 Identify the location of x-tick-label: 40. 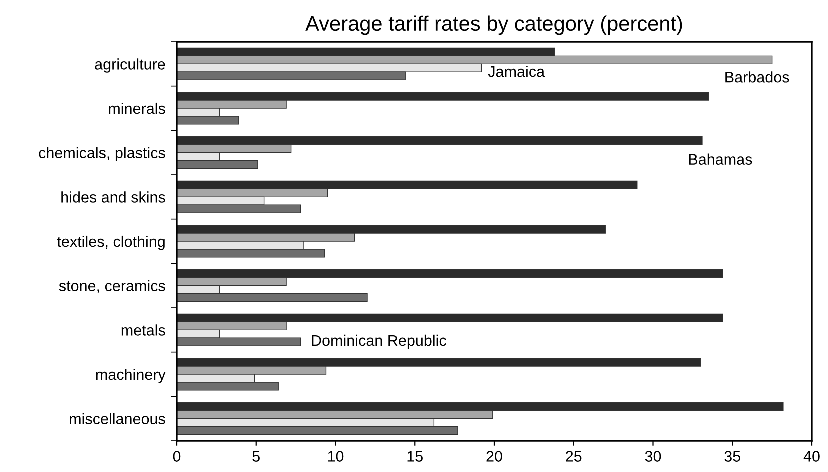
(812, 456).